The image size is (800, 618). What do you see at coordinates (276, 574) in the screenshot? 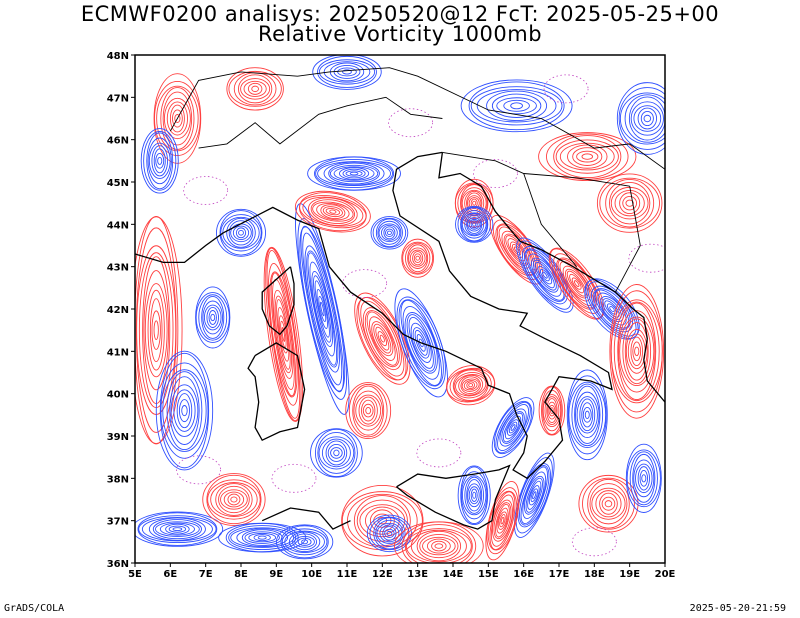
I see `lon-tick-label: 9E` at bounding box center [276, 574].